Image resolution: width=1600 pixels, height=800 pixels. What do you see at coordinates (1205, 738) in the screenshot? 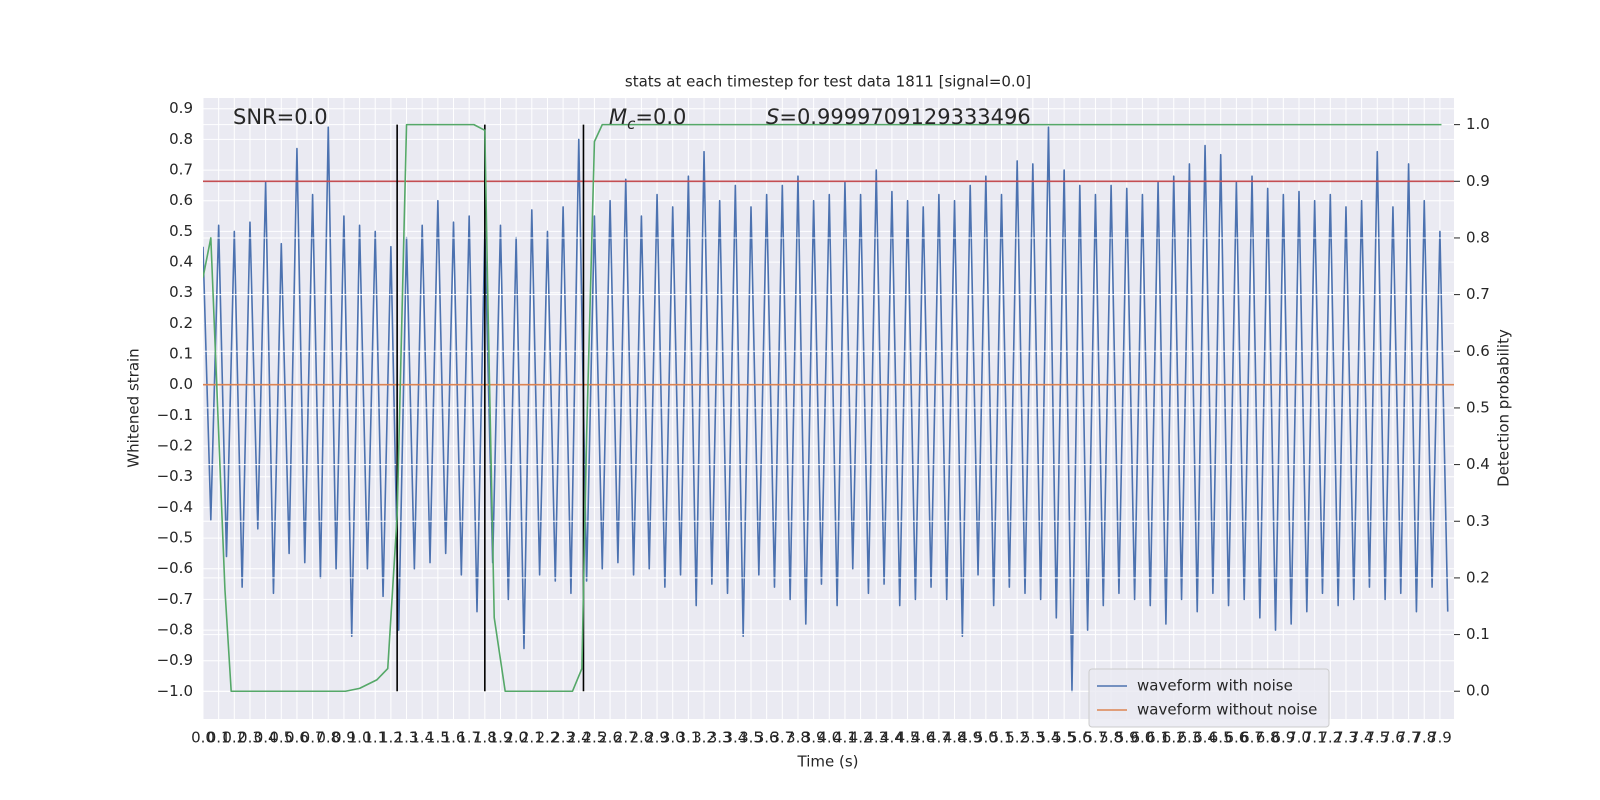
I see `x-tick-label: 6.4` at bounding box center [1205, 738].